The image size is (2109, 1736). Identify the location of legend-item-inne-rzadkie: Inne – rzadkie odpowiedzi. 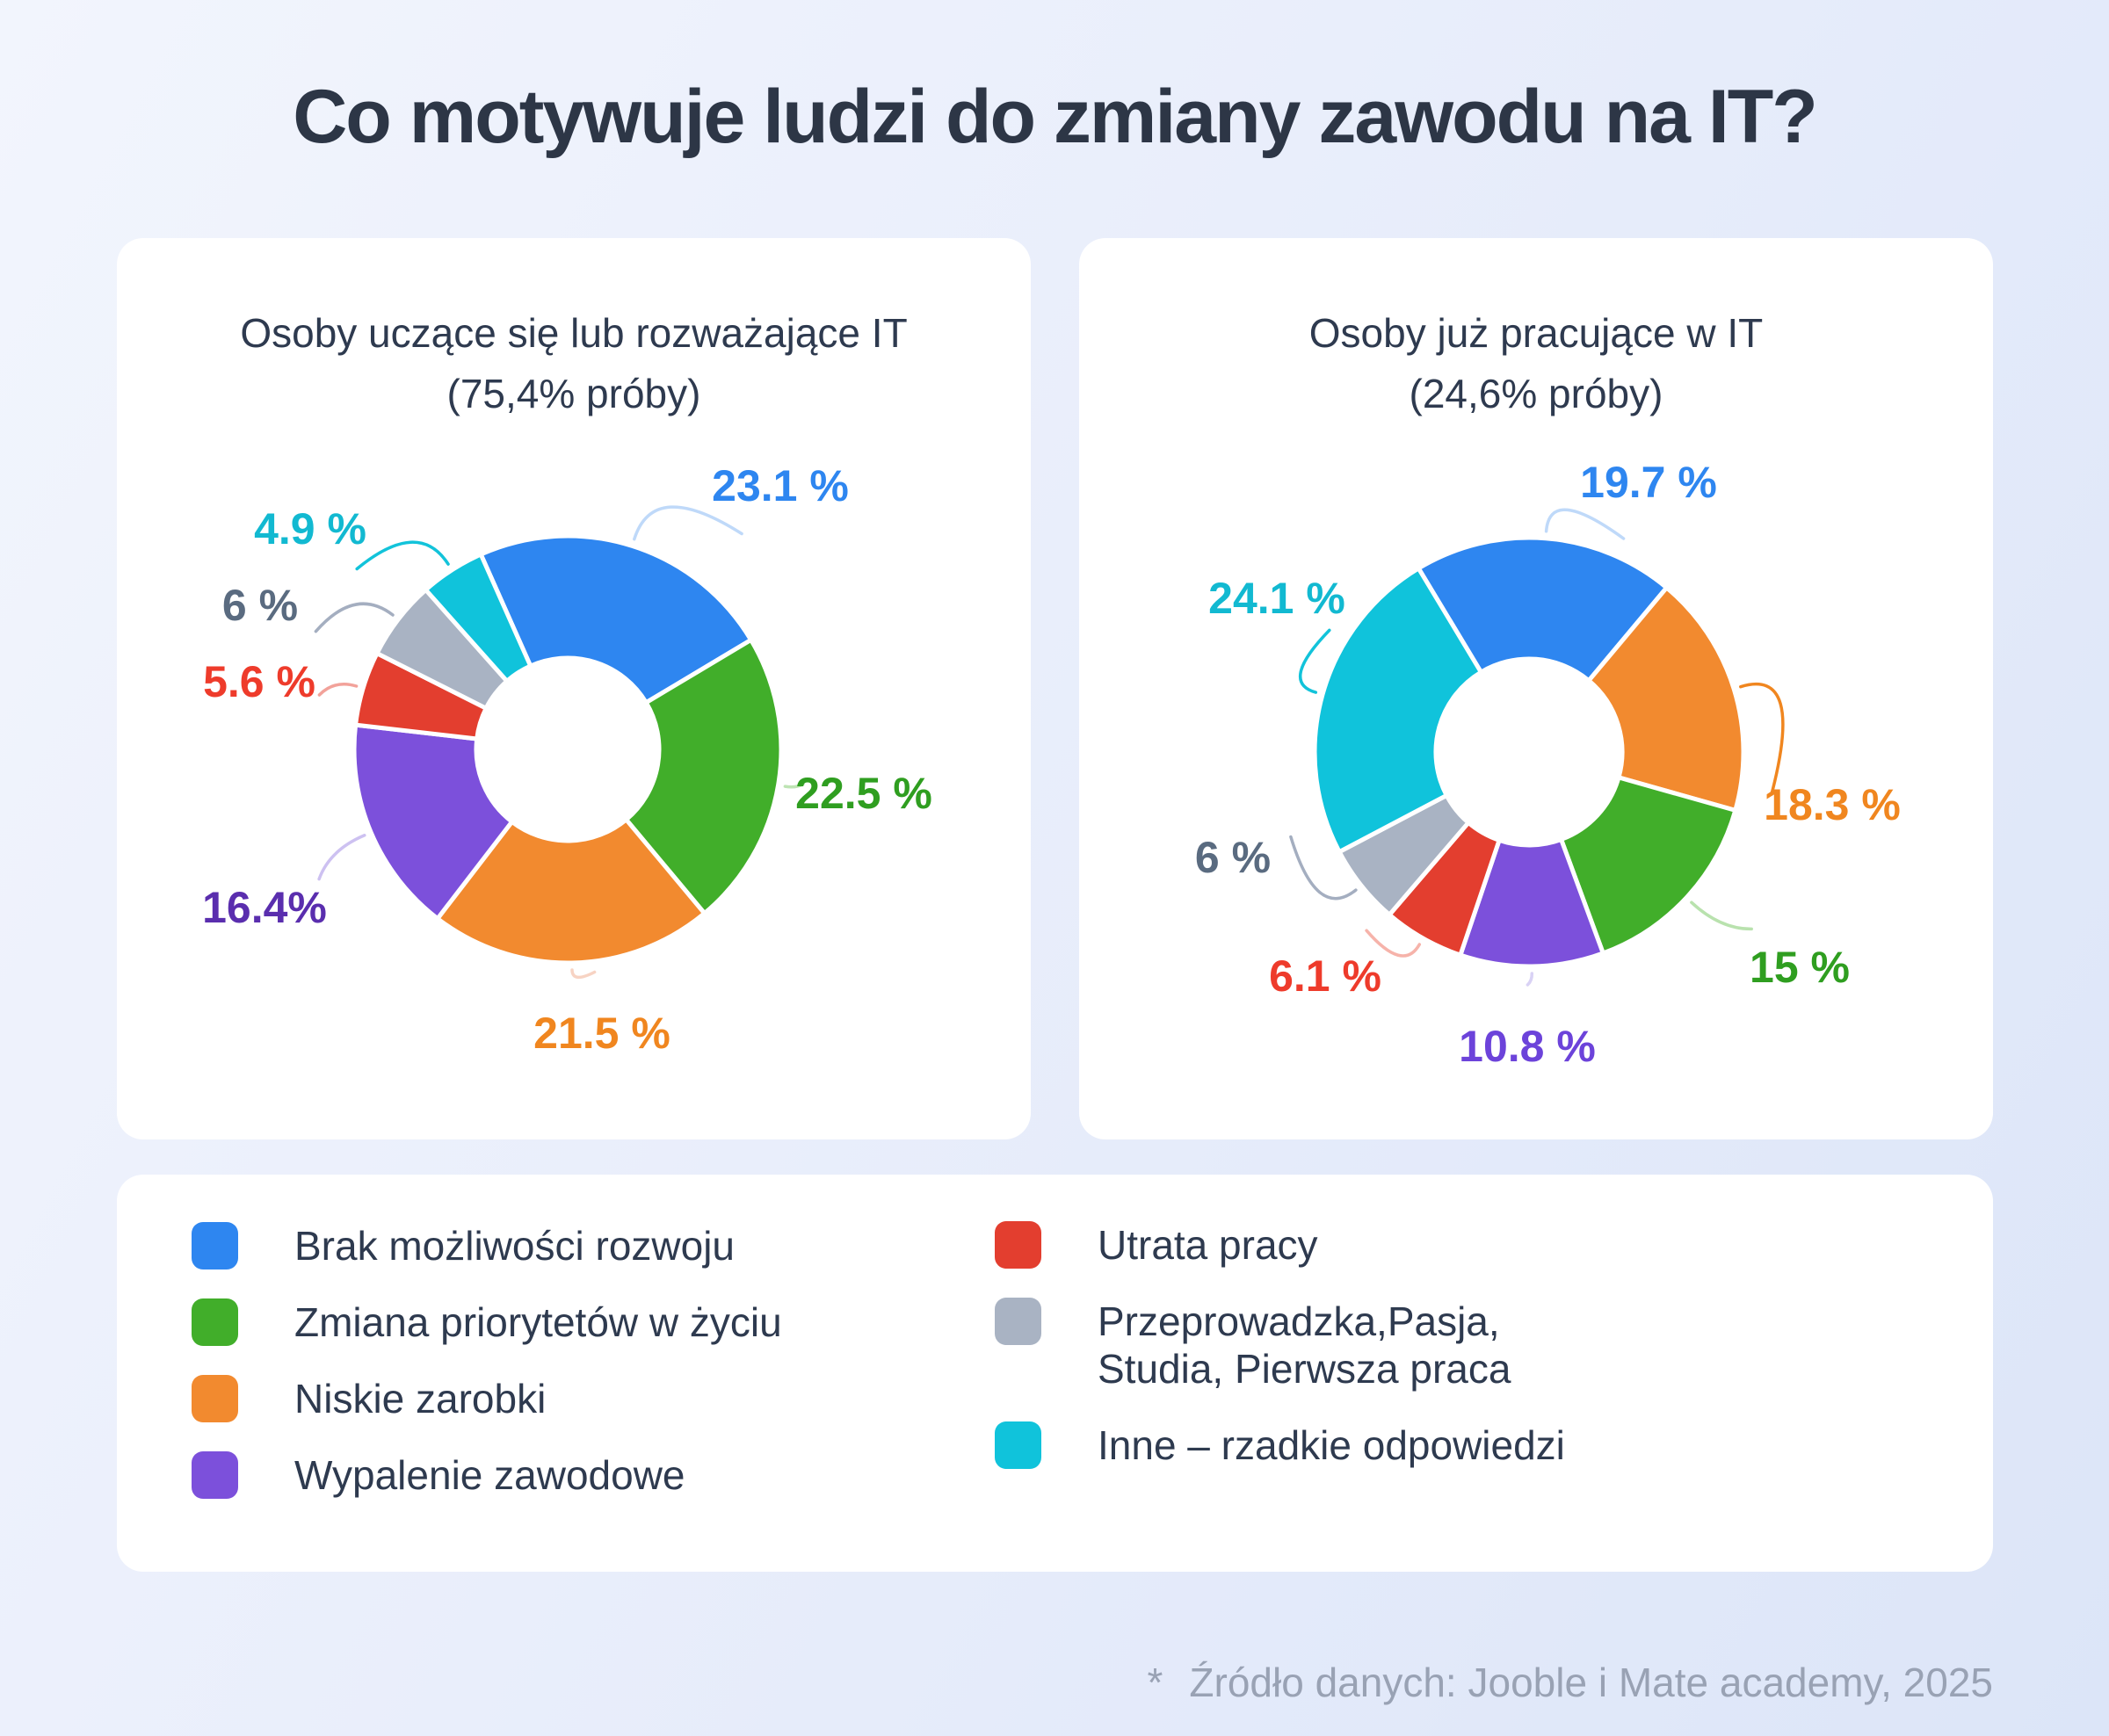
(1280, 1445).